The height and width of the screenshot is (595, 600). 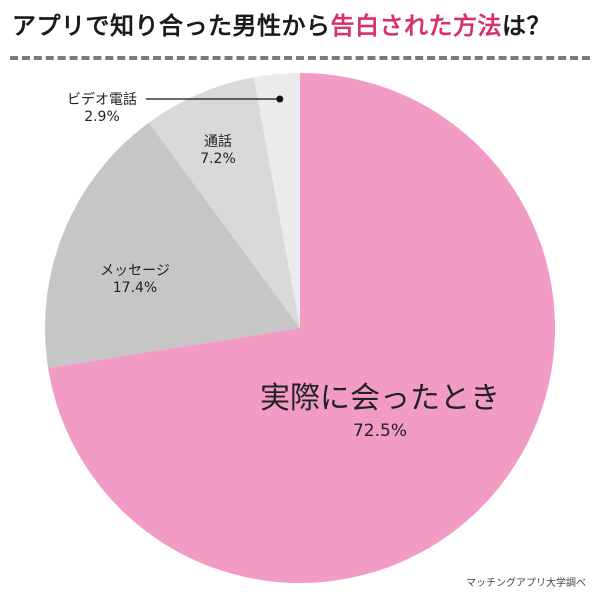 I want to click on chart-title: アプリで知り合った男性から告白された方法は？, so click(x=302, y=23).